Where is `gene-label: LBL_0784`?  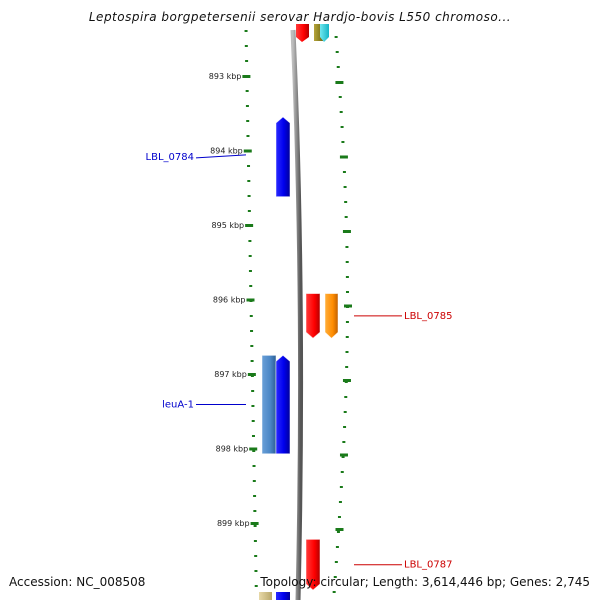
gene-label: LBL_0784 is located at coordinates (170, 157).